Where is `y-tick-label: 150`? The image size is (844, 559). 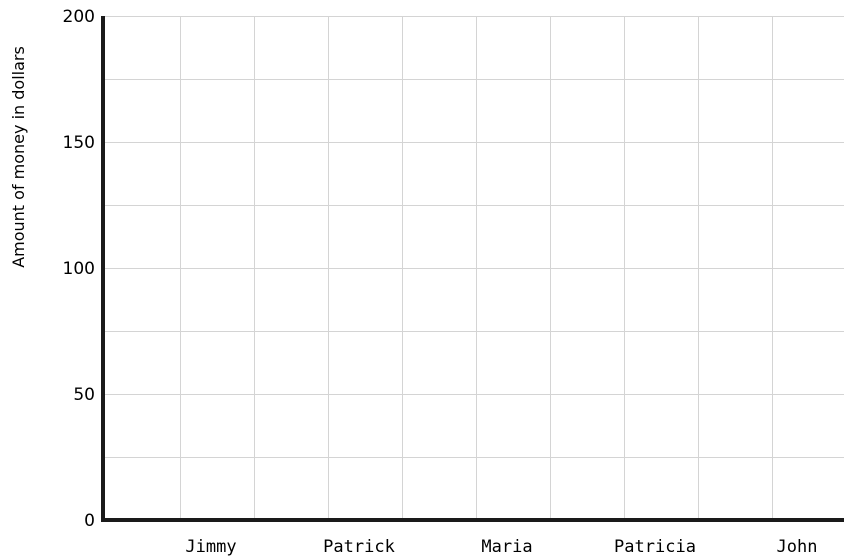 y-tick-label: 150 is located at coordinates (79, 143).